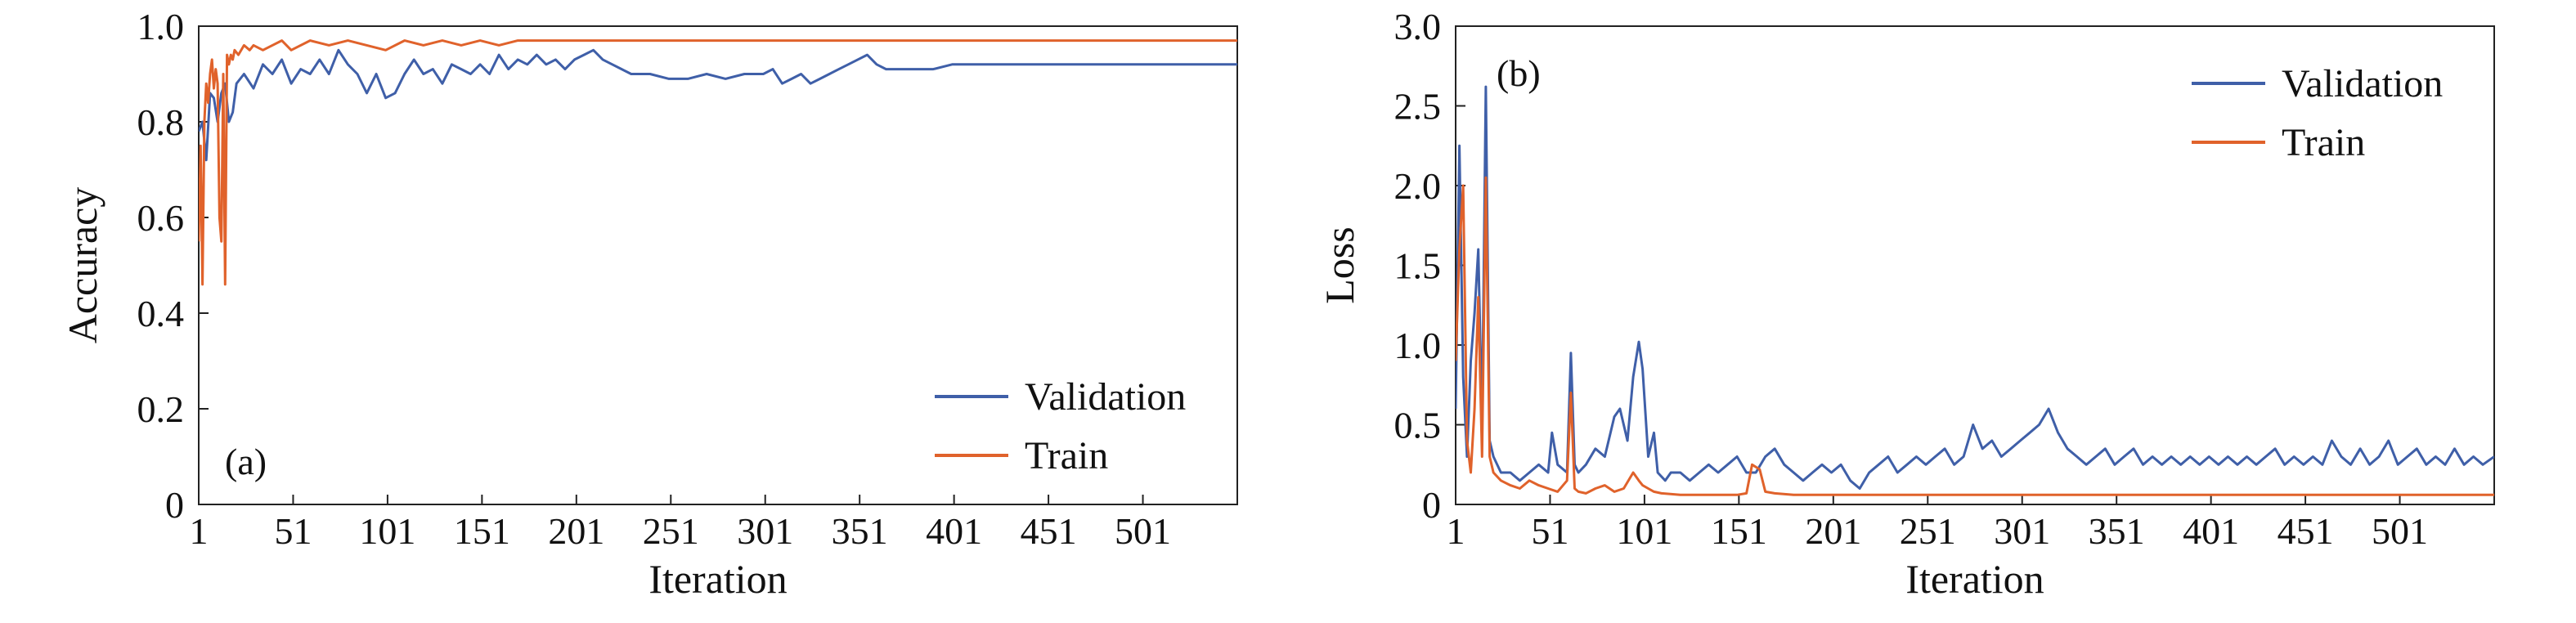 The width and height of the screenshot is (2576, 623). Describe the element at coordinates (1339, 264) in the screenshot. I see `y-axis-title: Loss` at that location.